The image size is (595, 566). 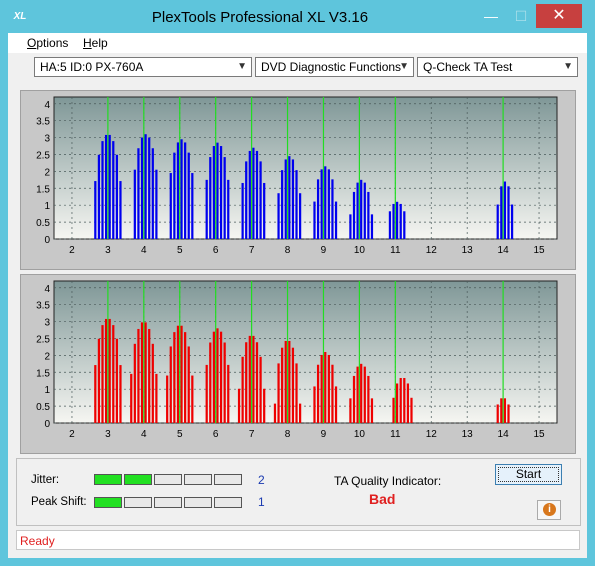 What do you see at coordinates (143, 67) in the screenshot?
I see `drive-select: HA:5 ID:0 PX-760A ▼` at bounding box center [143, 67].